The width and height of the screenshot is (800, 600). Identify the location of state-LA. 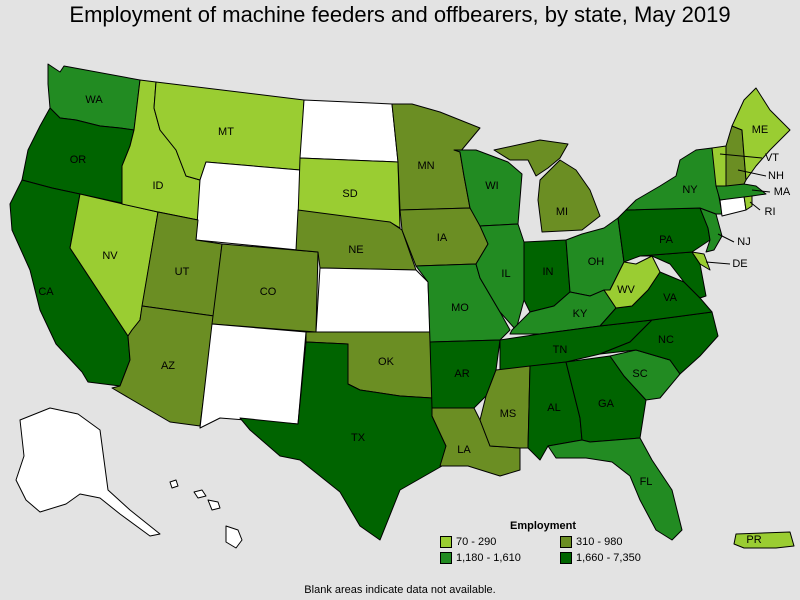
(476, 442).